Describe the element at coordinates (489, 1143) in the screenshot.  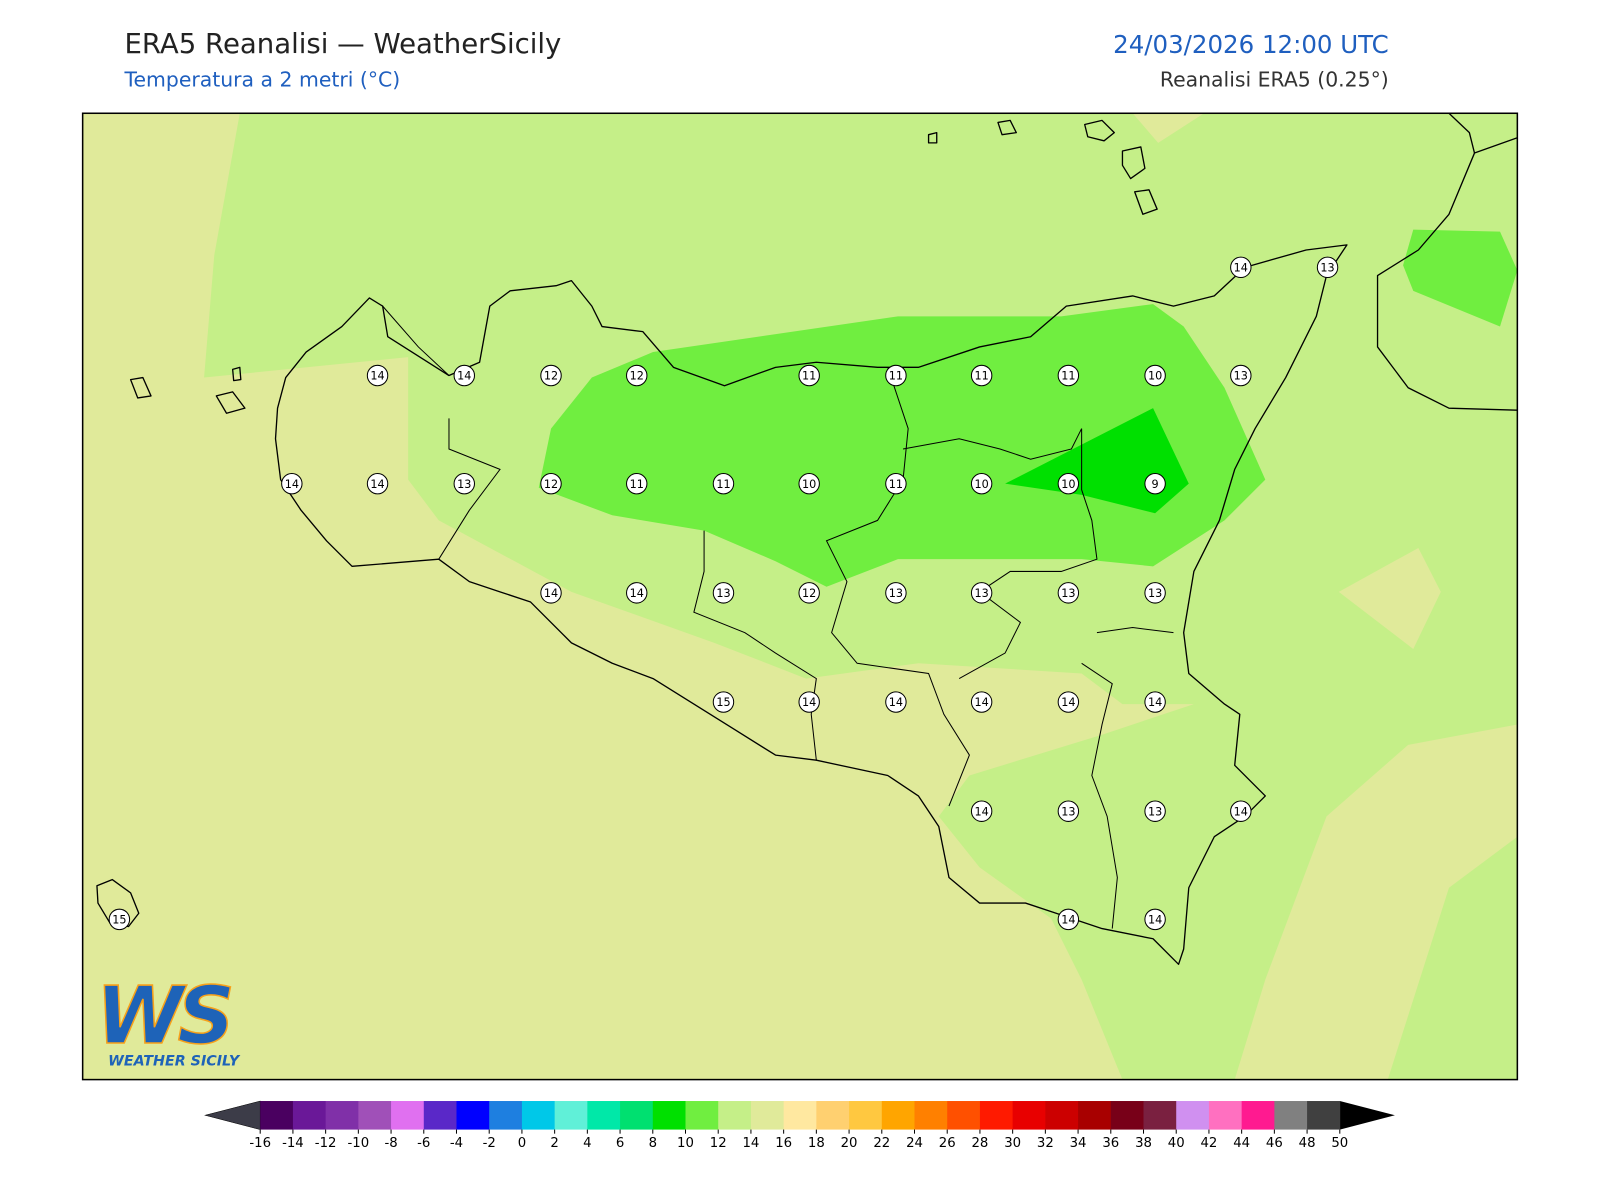
I see `colorbar-tick-label: -2` at that location.